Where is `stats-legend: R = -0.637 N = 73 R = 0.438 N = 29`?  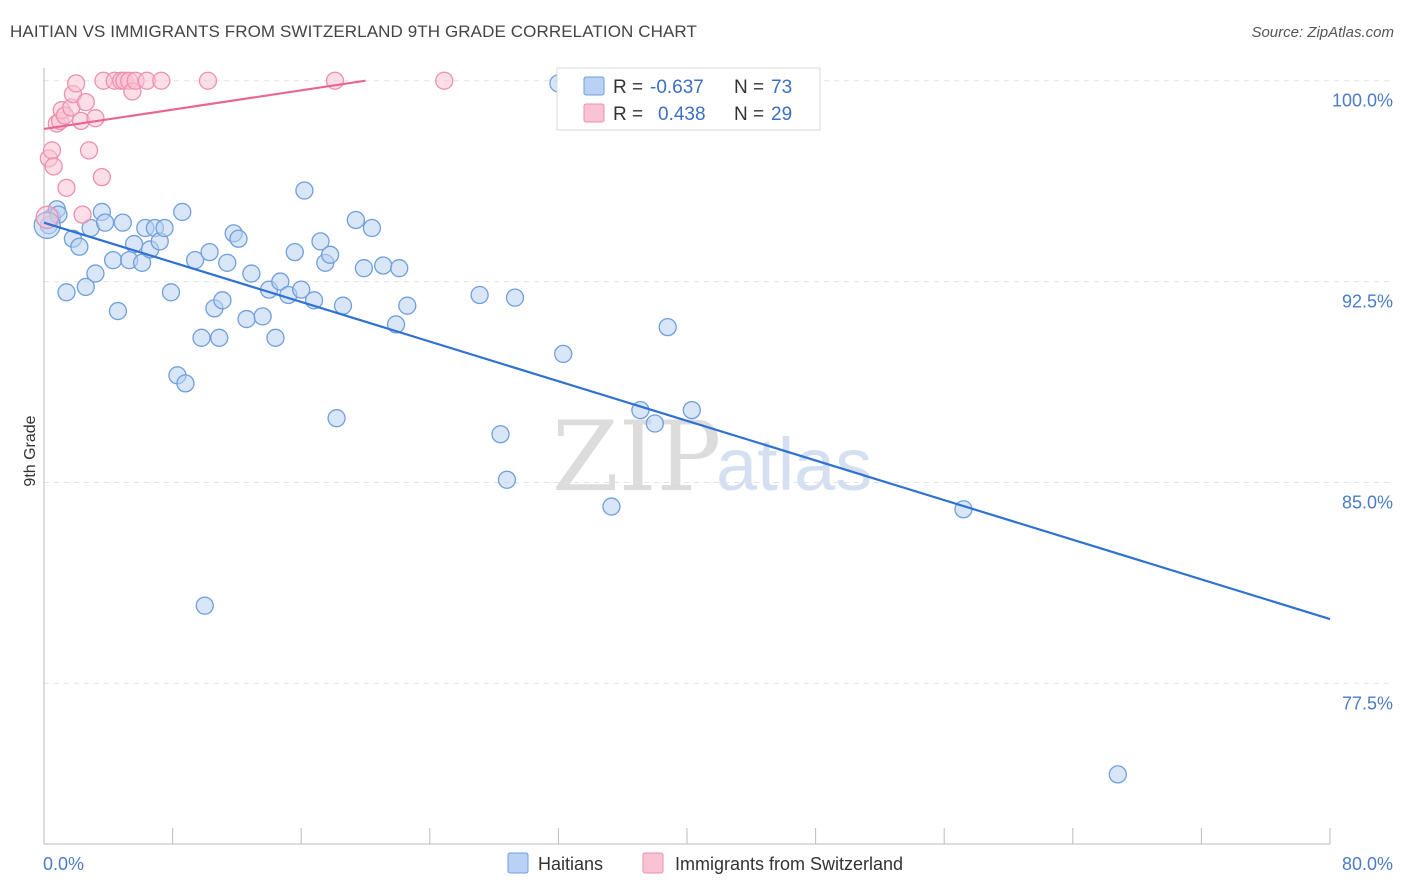
stats-legend: R = -0.637 N = 73 R = 0.438 N = 29 is located at coordinates (688, 99).